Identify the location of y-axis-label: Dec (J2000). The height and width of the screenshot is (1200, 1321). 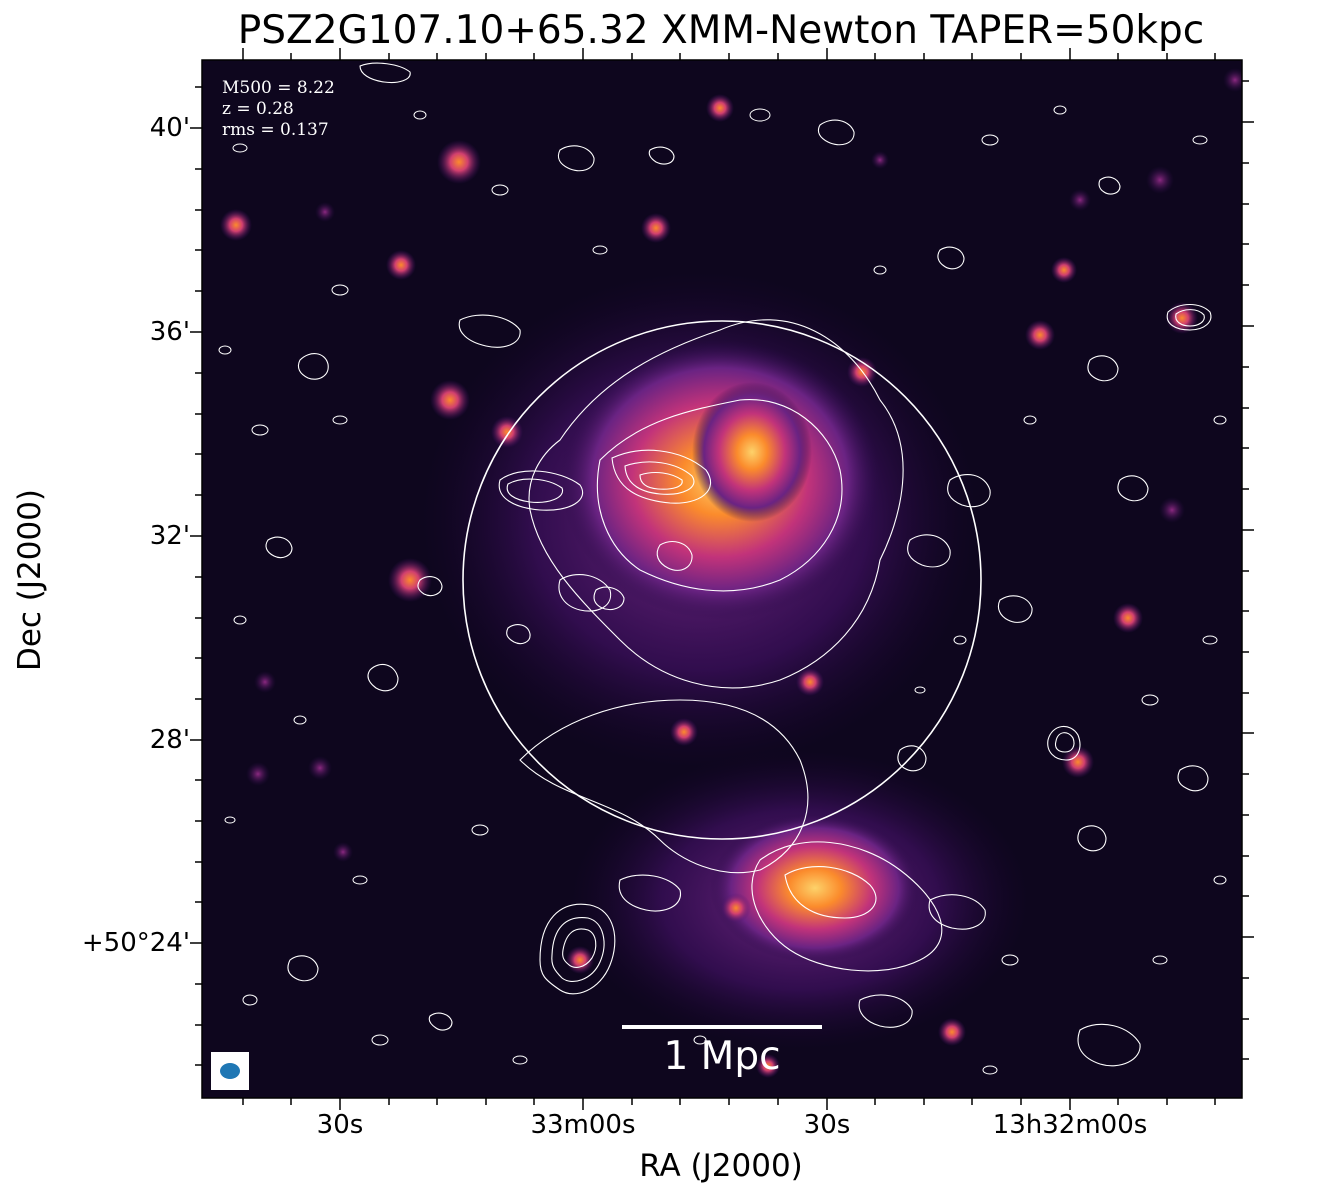
(30, 580).